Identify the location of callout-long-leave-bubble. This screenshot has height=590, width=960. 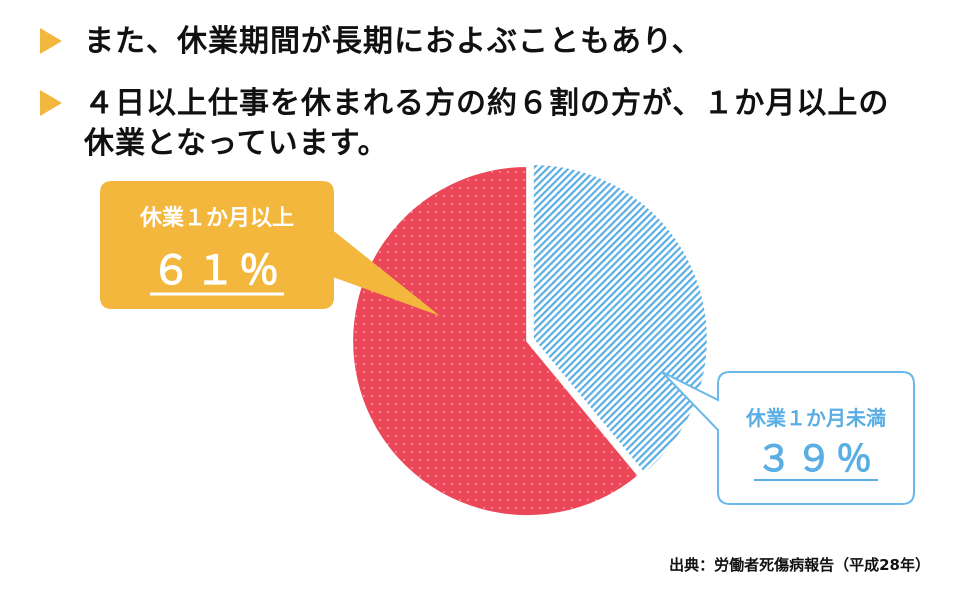
(217, 245).